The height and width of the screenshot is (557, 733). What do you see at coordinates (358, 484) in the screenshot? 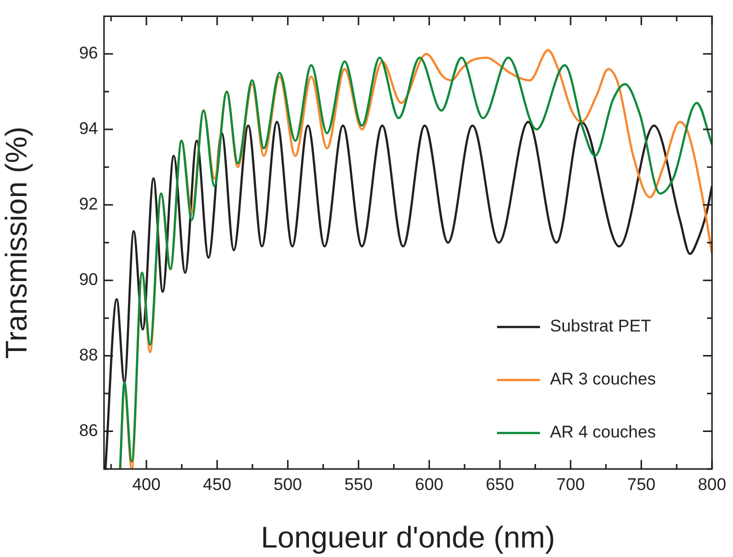
I see `x-tick-label: 550` at bounding box center [358, 484].